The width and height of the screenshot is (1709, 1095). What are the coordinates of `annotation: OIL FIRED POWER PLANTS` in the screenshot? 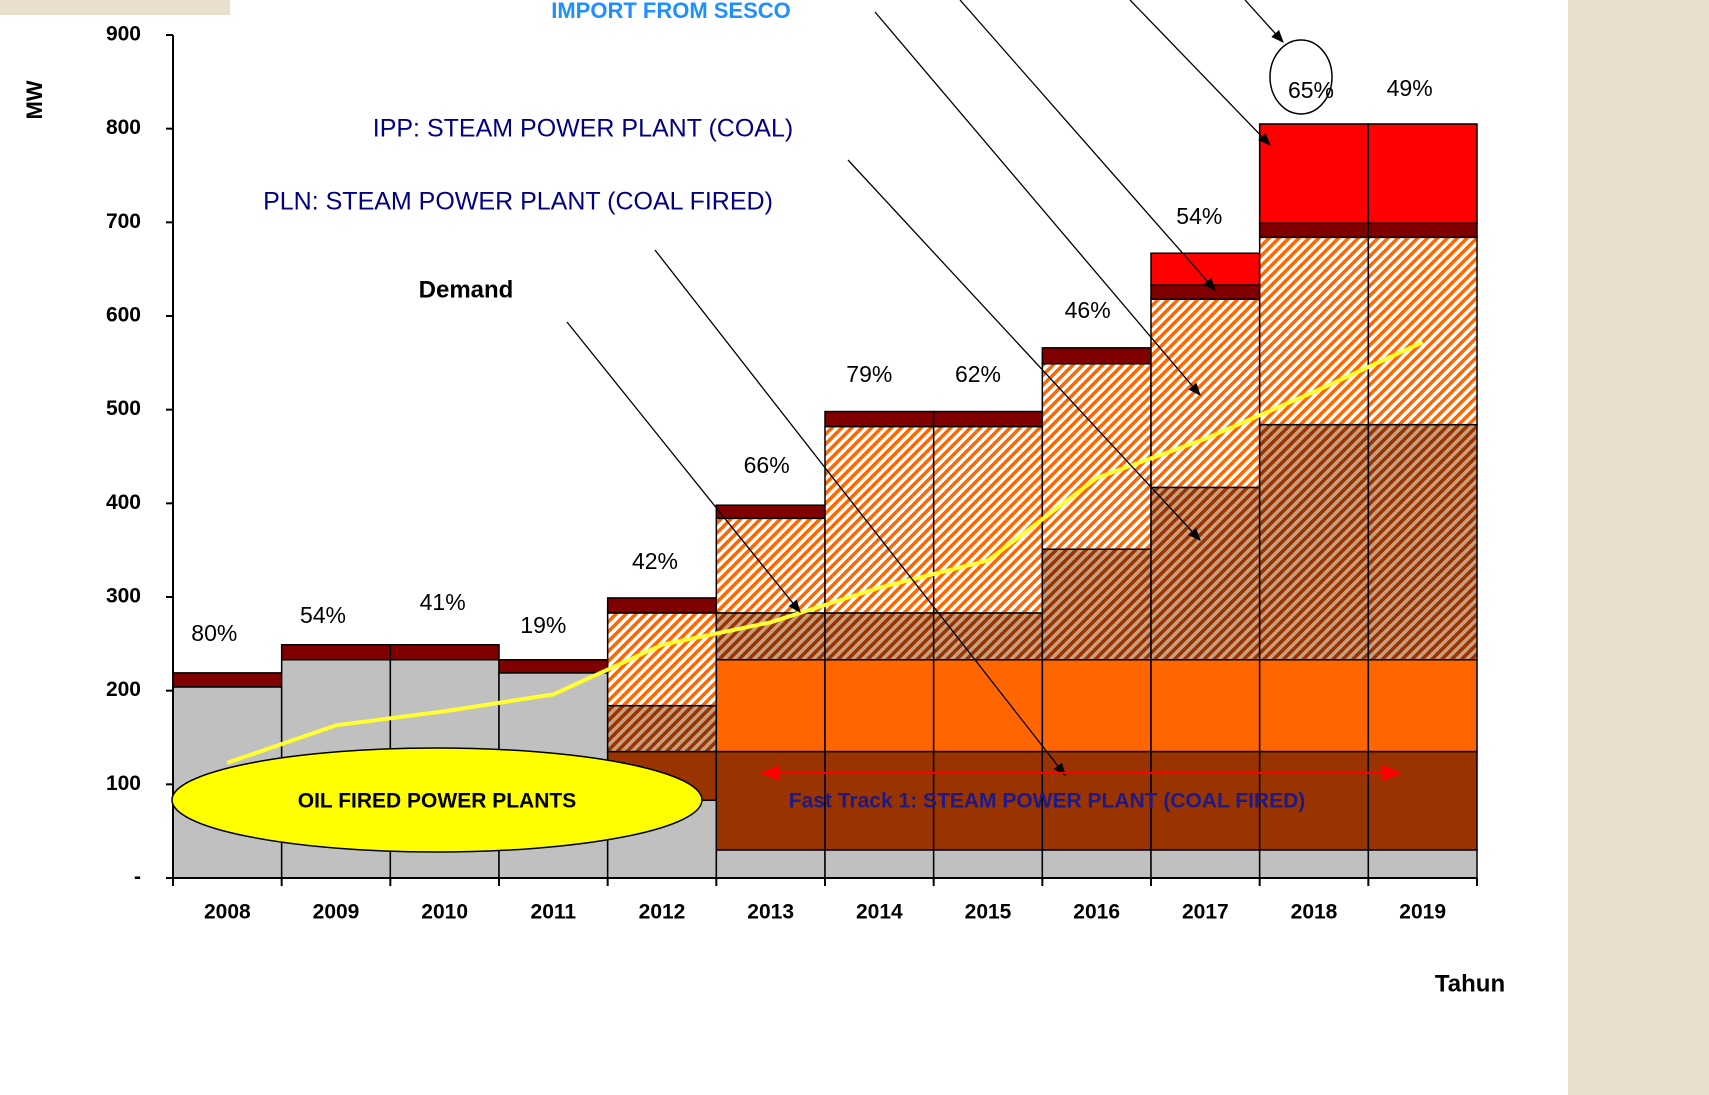 It's located at (437, 801).